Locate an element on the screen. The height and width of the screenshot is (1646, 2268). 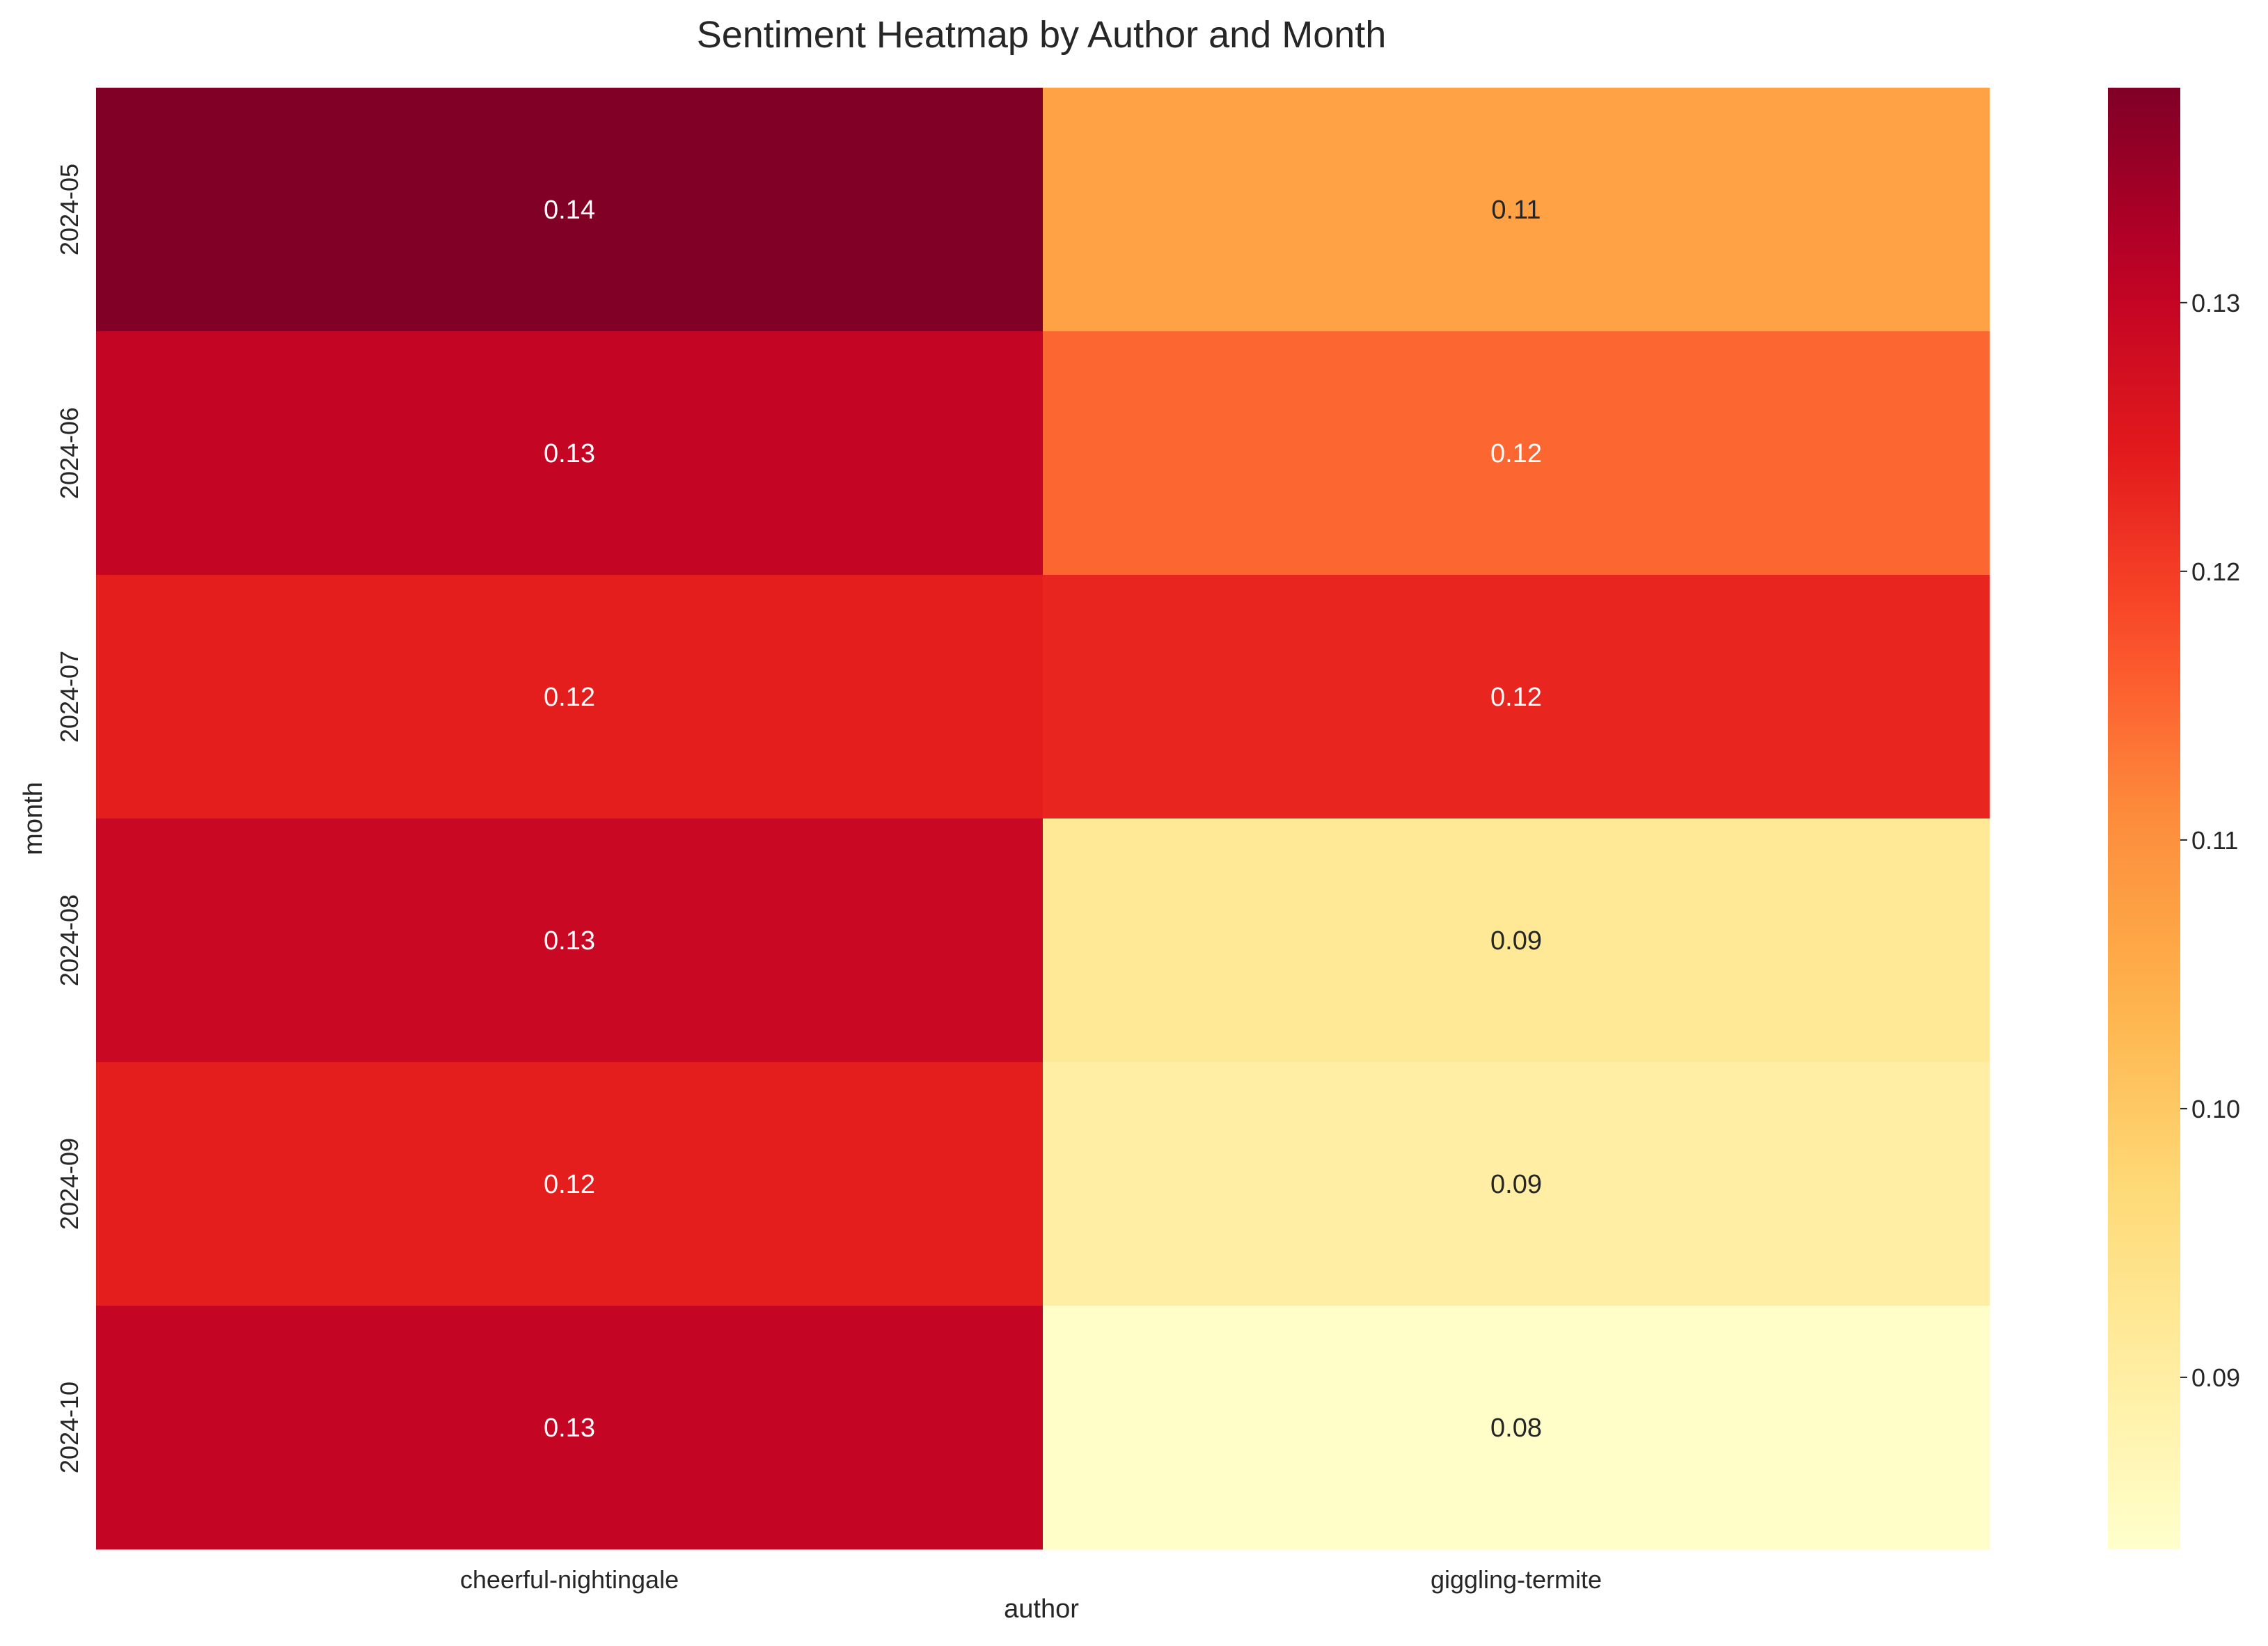
cell-value-label: 0.11 is located at coordinates (1516, 211).